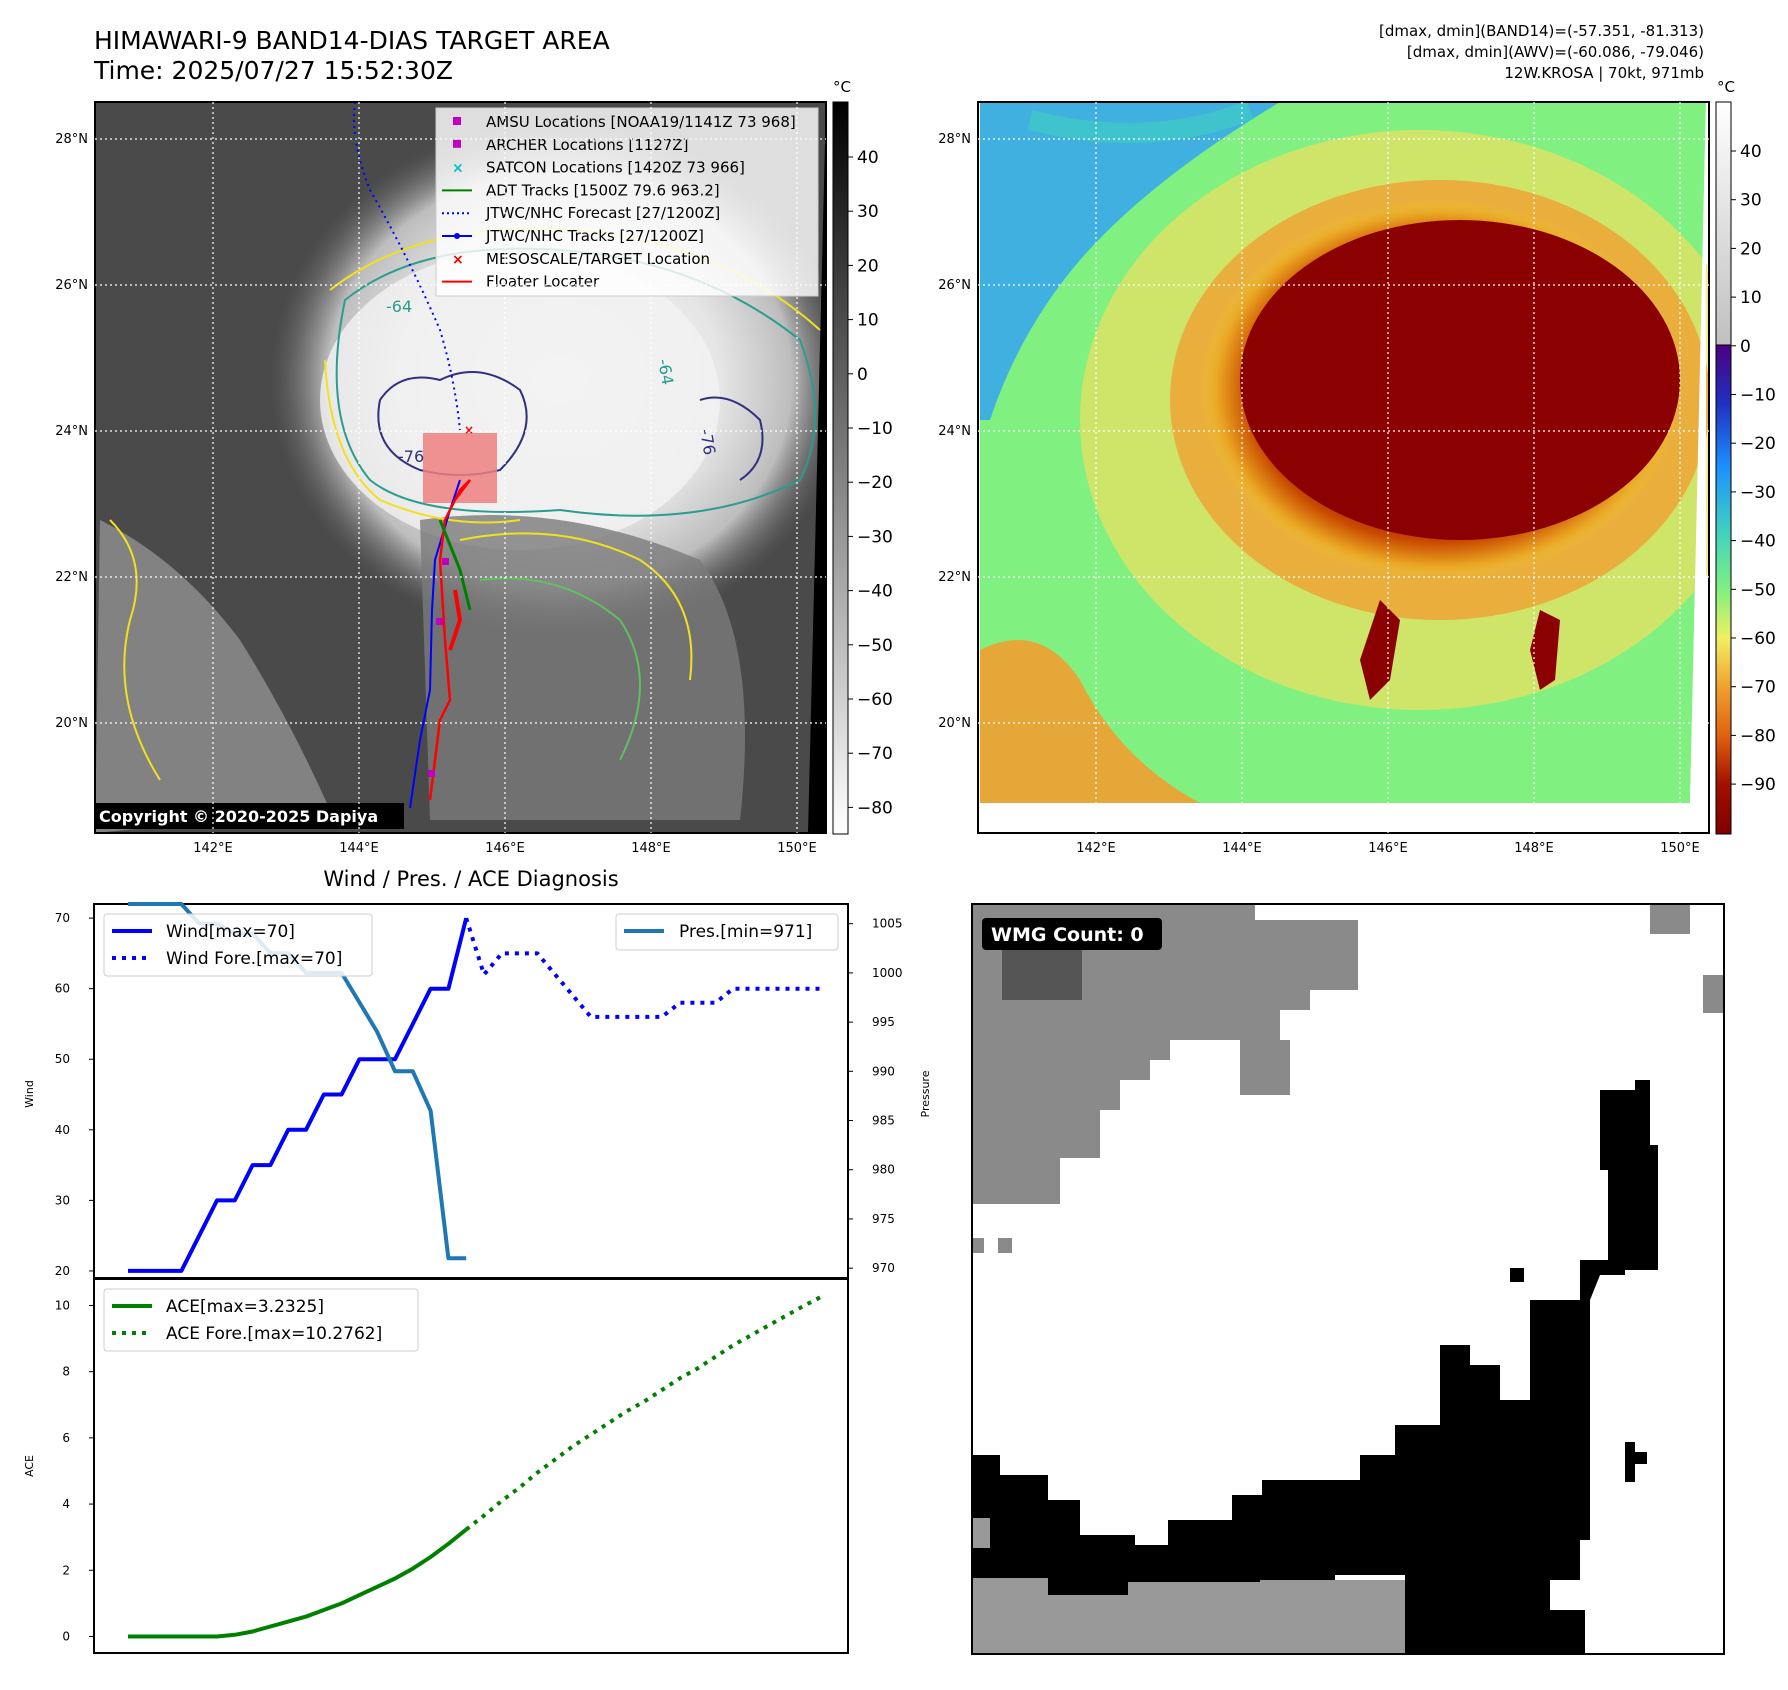 Image resolution: width=1788 pixels, height=1690 pixels. Describe the element at coordinates (230, 932) in the screenshot. I see `wind-legend-item: Wind[max=70]` at that location.